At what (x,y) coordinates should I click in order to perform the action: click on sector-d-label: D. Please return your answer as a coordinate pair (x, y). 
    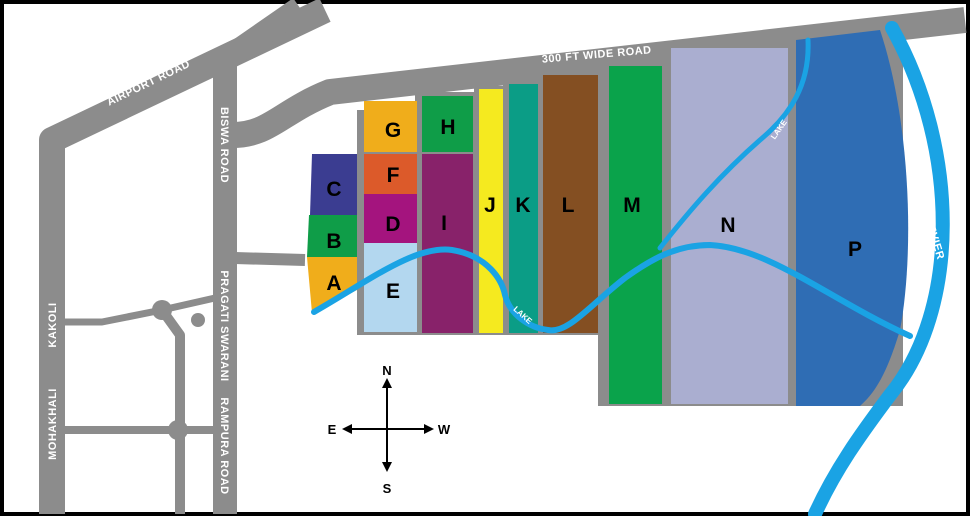
    Looking at the image, I should click on (392, 224).